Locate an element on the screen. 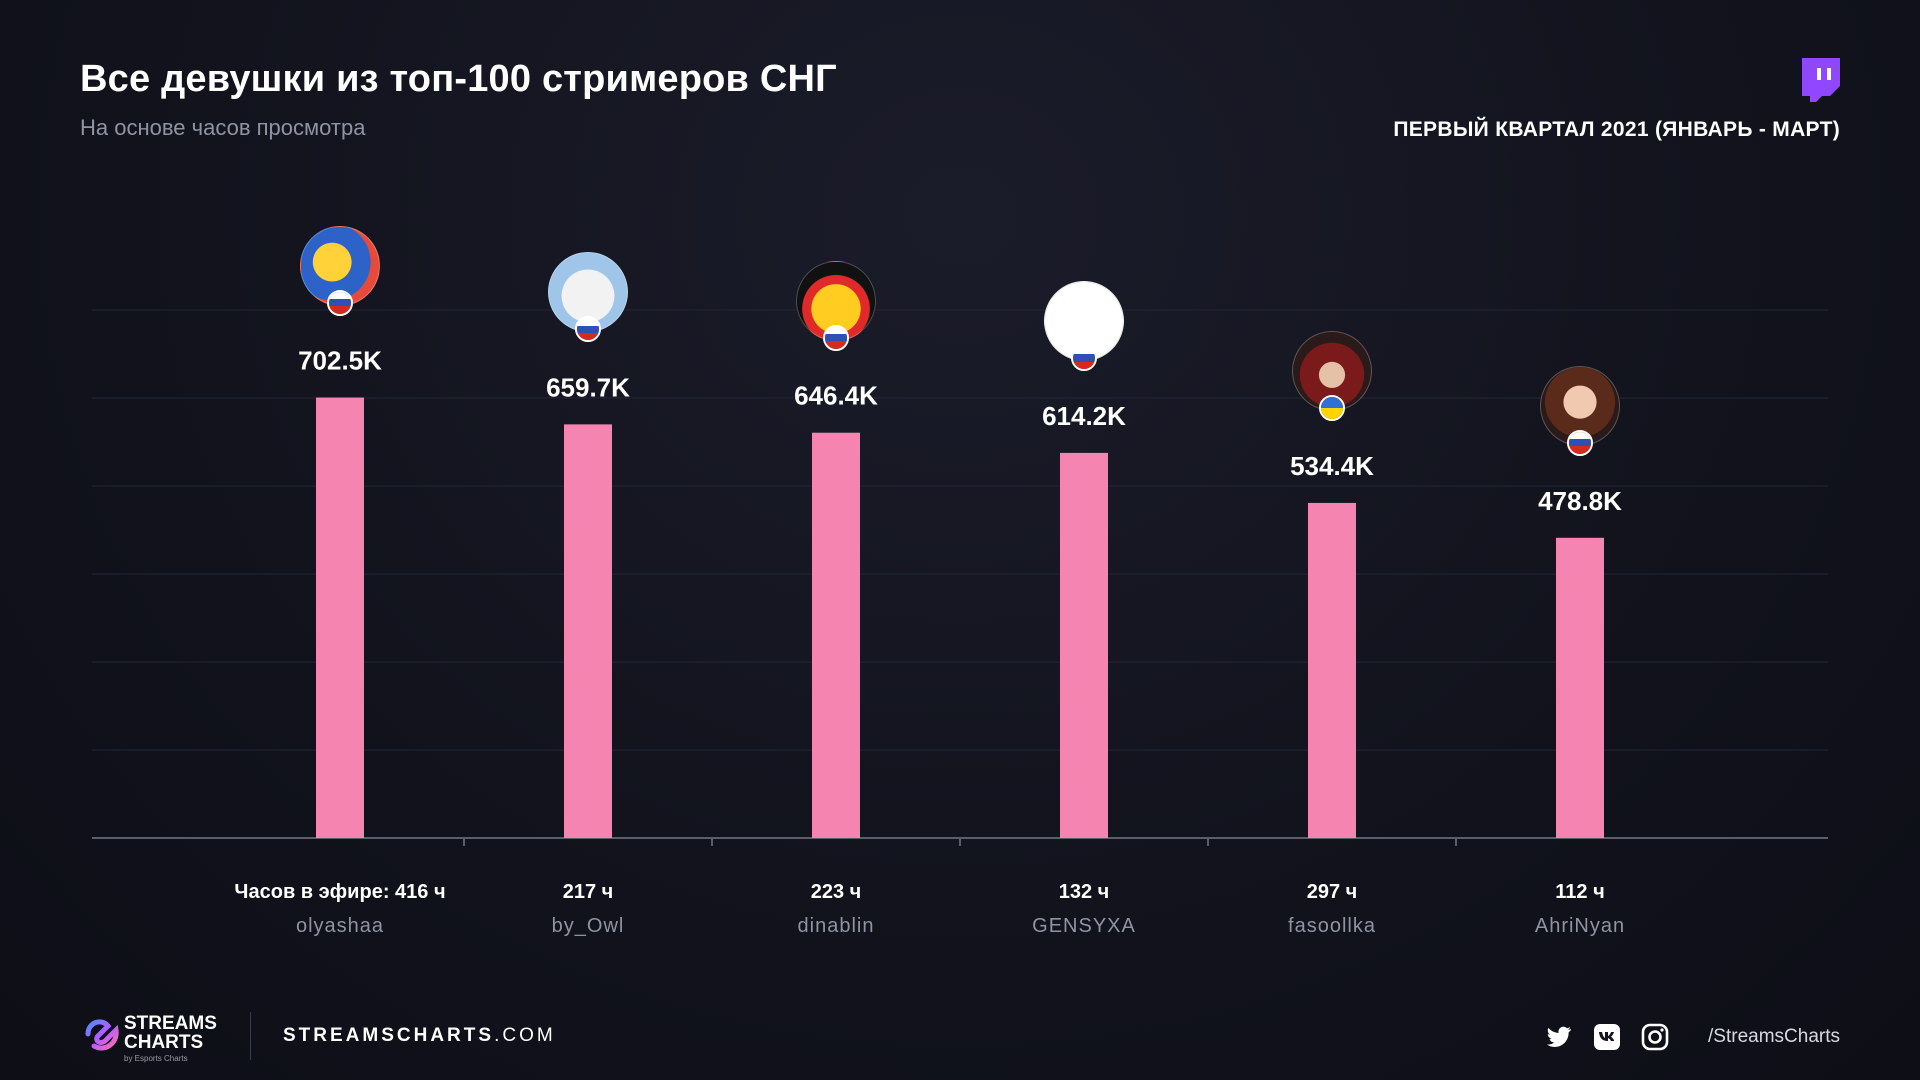  value-label: 614.2K is located at coordinates (1084, 416).